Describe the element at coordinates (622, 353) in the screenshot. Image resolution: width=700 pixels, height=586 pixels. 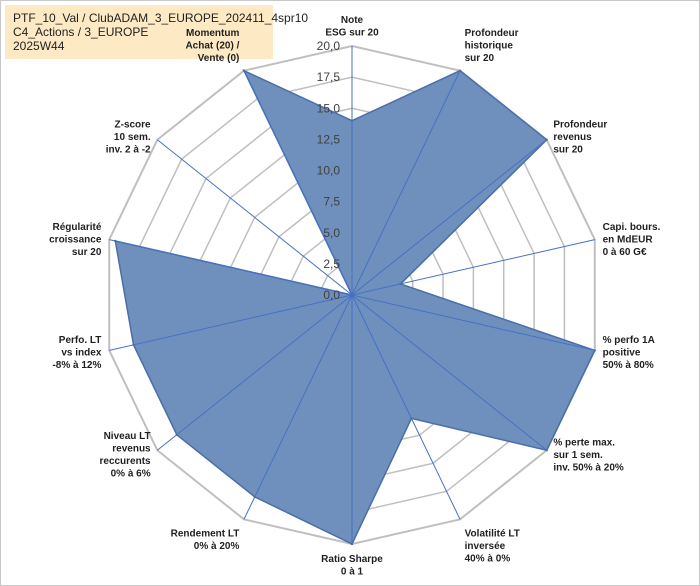
I see `axis-label-line: positive` at that location.